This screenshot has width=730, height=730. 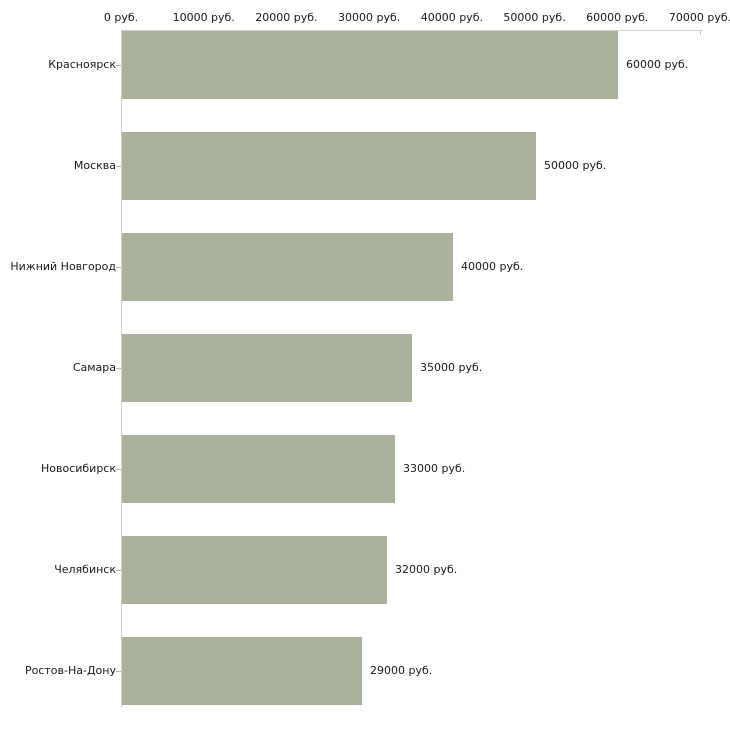 I want to click on value-label: 29000 руб., so click(x=401, y=670).